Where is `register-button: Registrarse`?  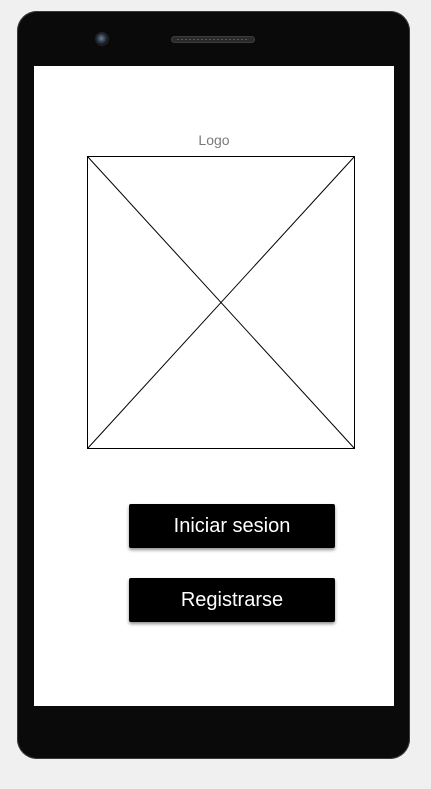
register-button: Registrarse is located at coordinates (232, 600).